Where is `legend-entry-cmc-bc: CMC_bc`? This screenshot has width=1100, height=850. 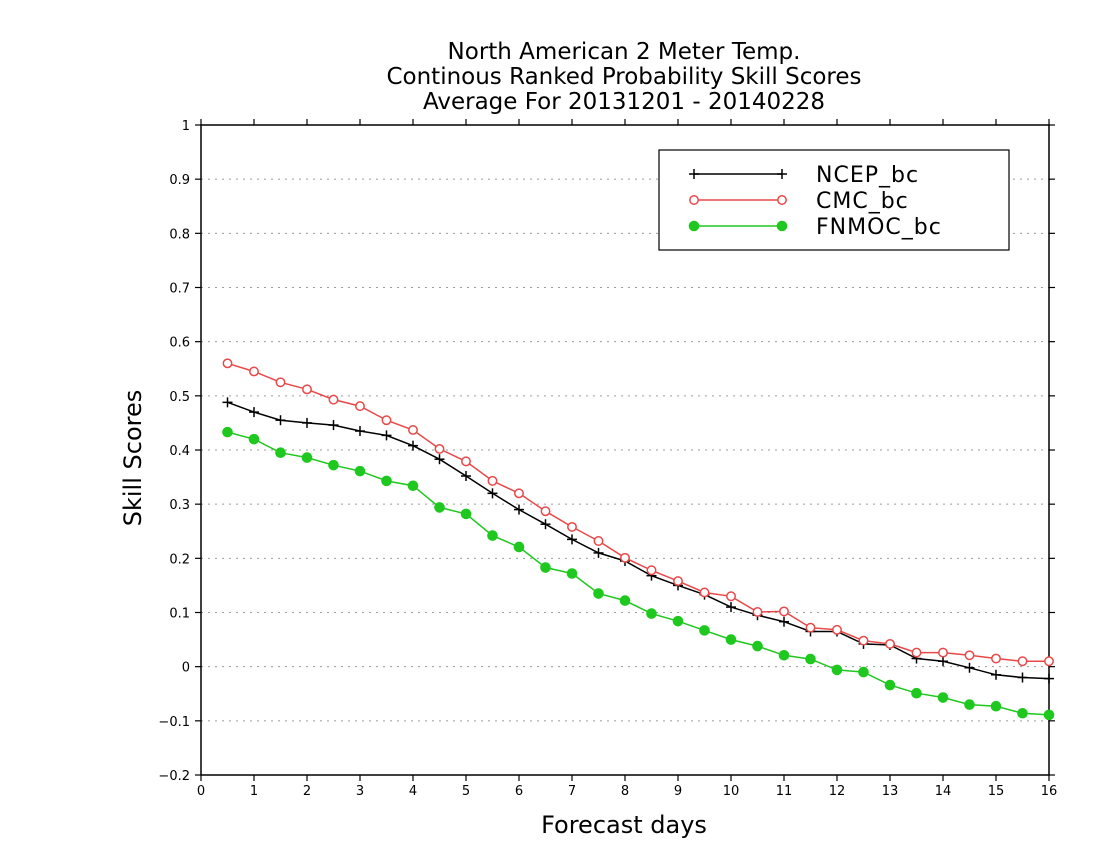
legend-entry-cmc-bc: CMC_bc is located at coordinates (799, 201).